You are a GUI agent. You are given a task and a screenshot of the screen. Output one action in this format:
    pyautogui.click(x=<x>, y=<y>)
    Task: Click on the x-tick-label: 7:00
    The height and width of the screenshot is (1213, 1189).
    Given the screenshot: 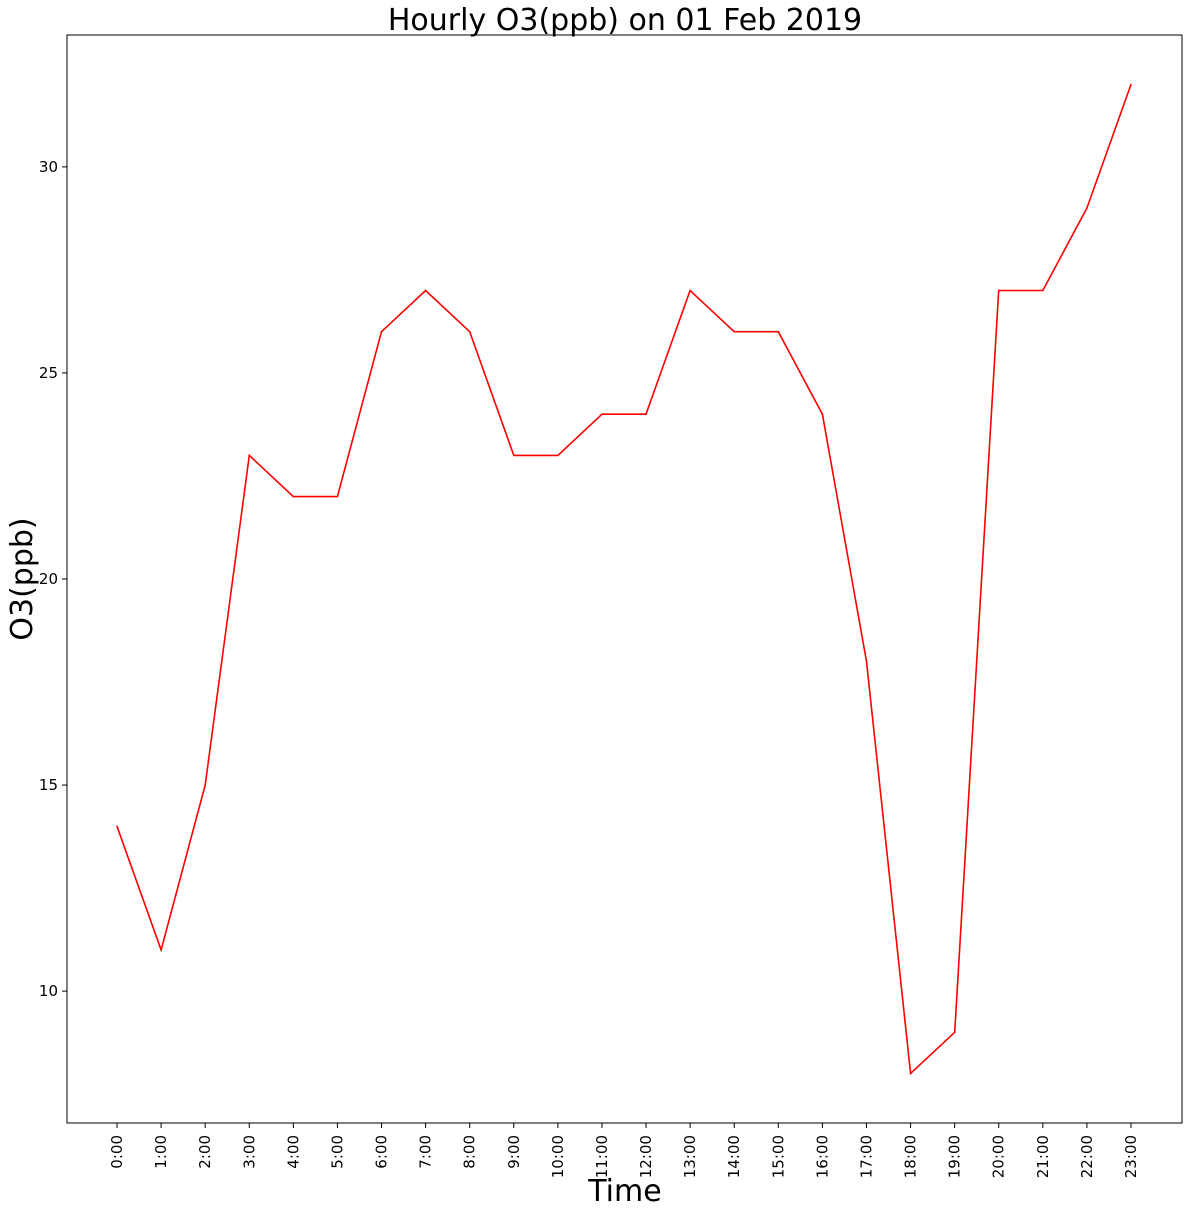 What is the action you would take?
    pyautogui.click(x=426, y=1152)
    